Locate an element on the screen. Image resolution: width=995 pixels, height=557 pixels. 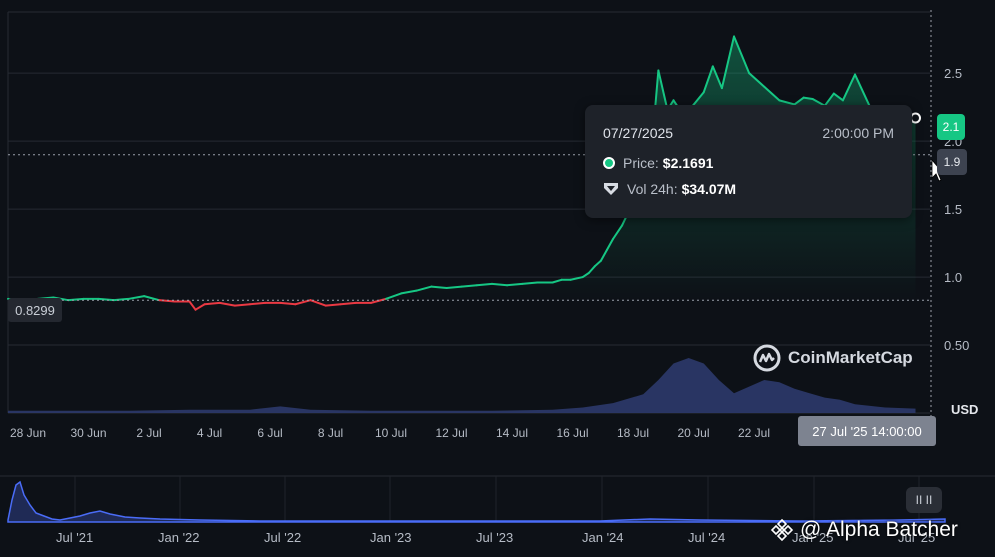
tooltip-vol-value: $34.07M is located at coordinates (709, 189).